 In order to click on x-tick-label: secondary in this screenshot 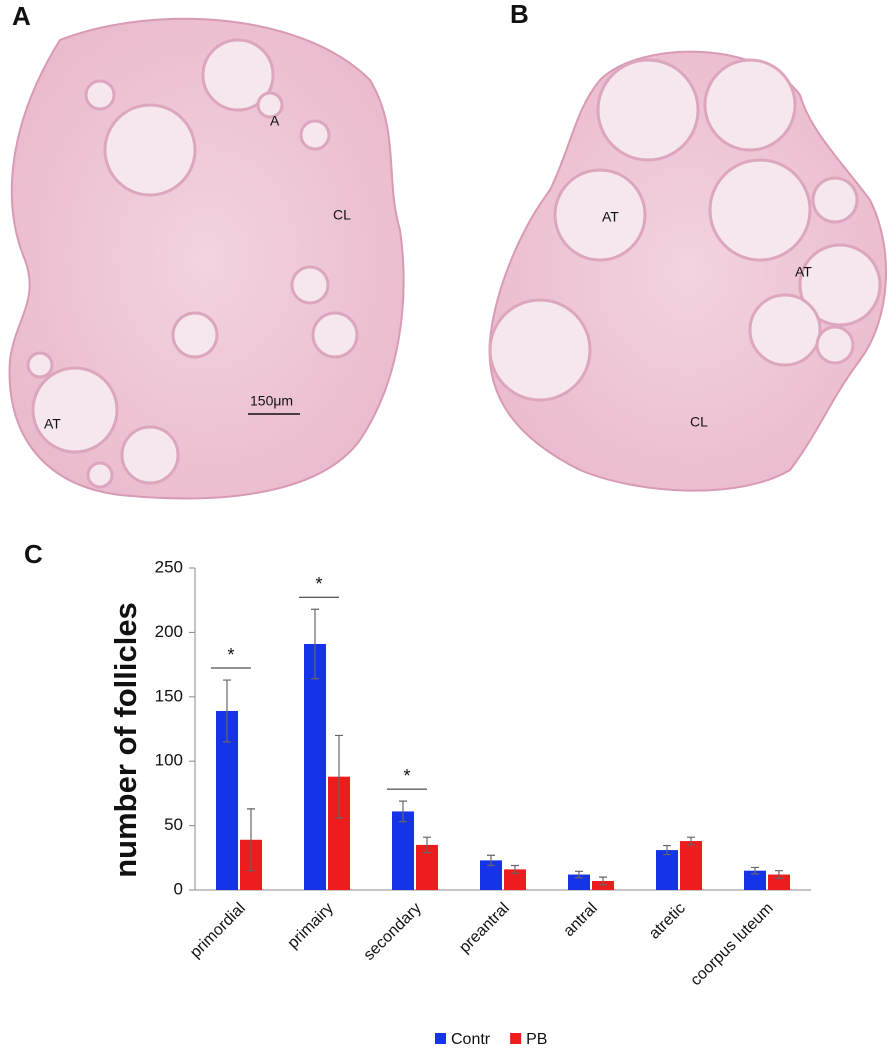, I will do `click(393, 932)`.